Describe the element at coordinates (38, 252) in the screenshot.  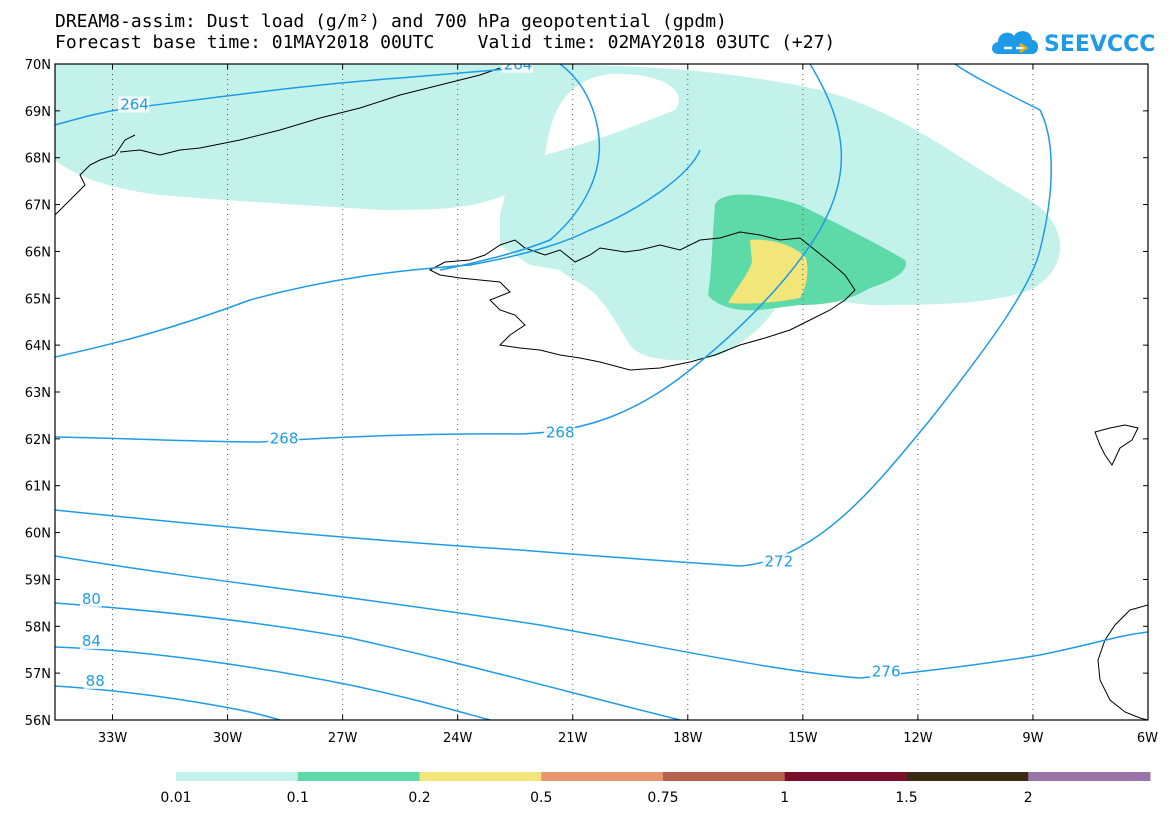
I see `lat-label: 66N` at that location.